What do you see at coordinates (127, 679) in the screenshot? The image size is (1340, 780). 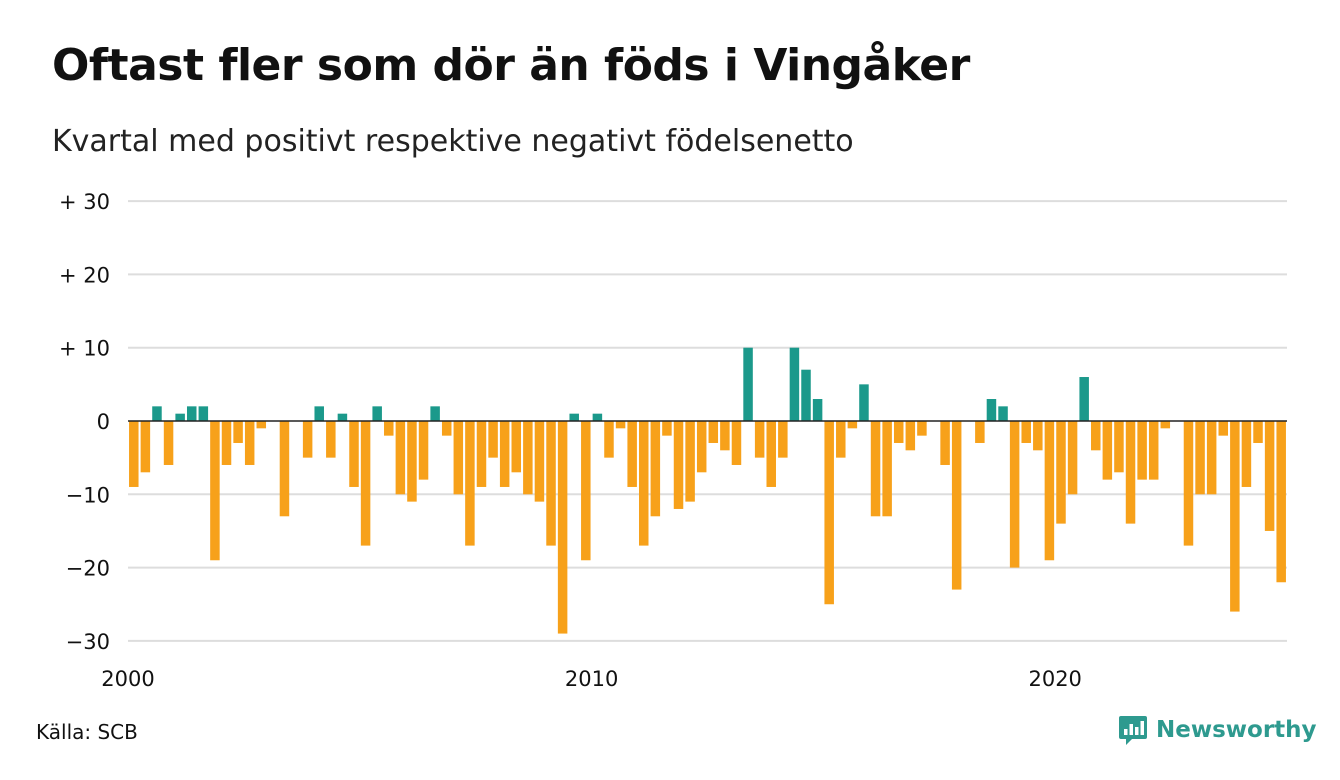 I see `x-tick-label: 2000` at bounding box center [127, 679].